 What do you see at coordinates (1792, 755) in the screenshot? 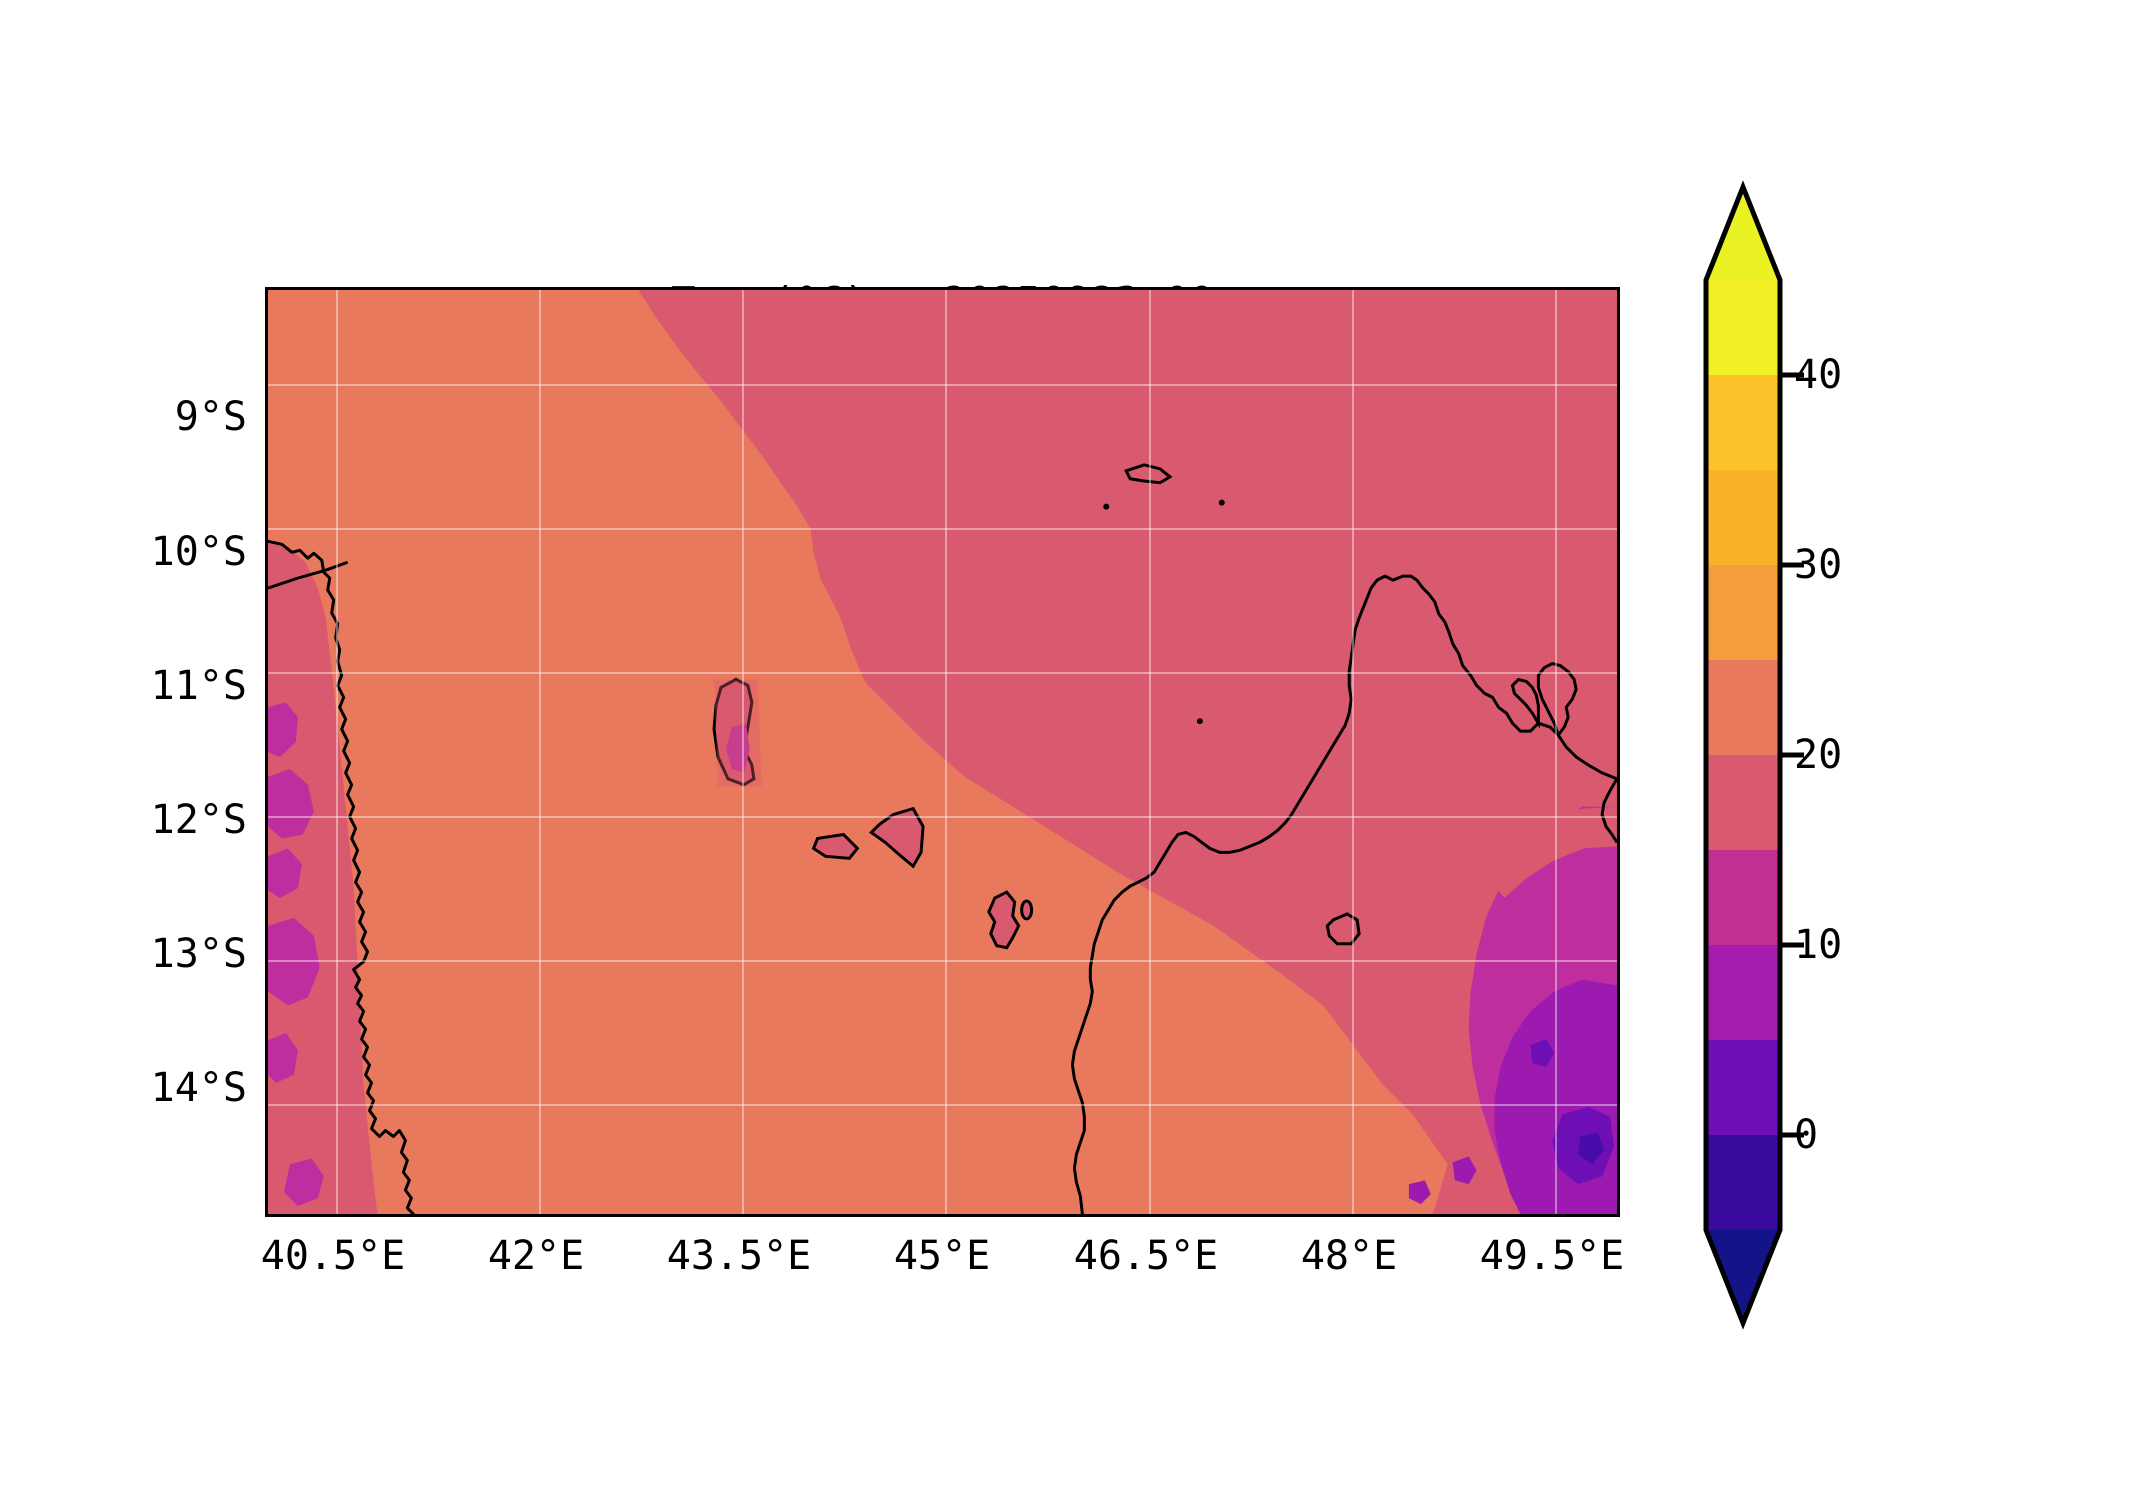
I see `colorbar-ticks` at bounding box center [1792, 755].